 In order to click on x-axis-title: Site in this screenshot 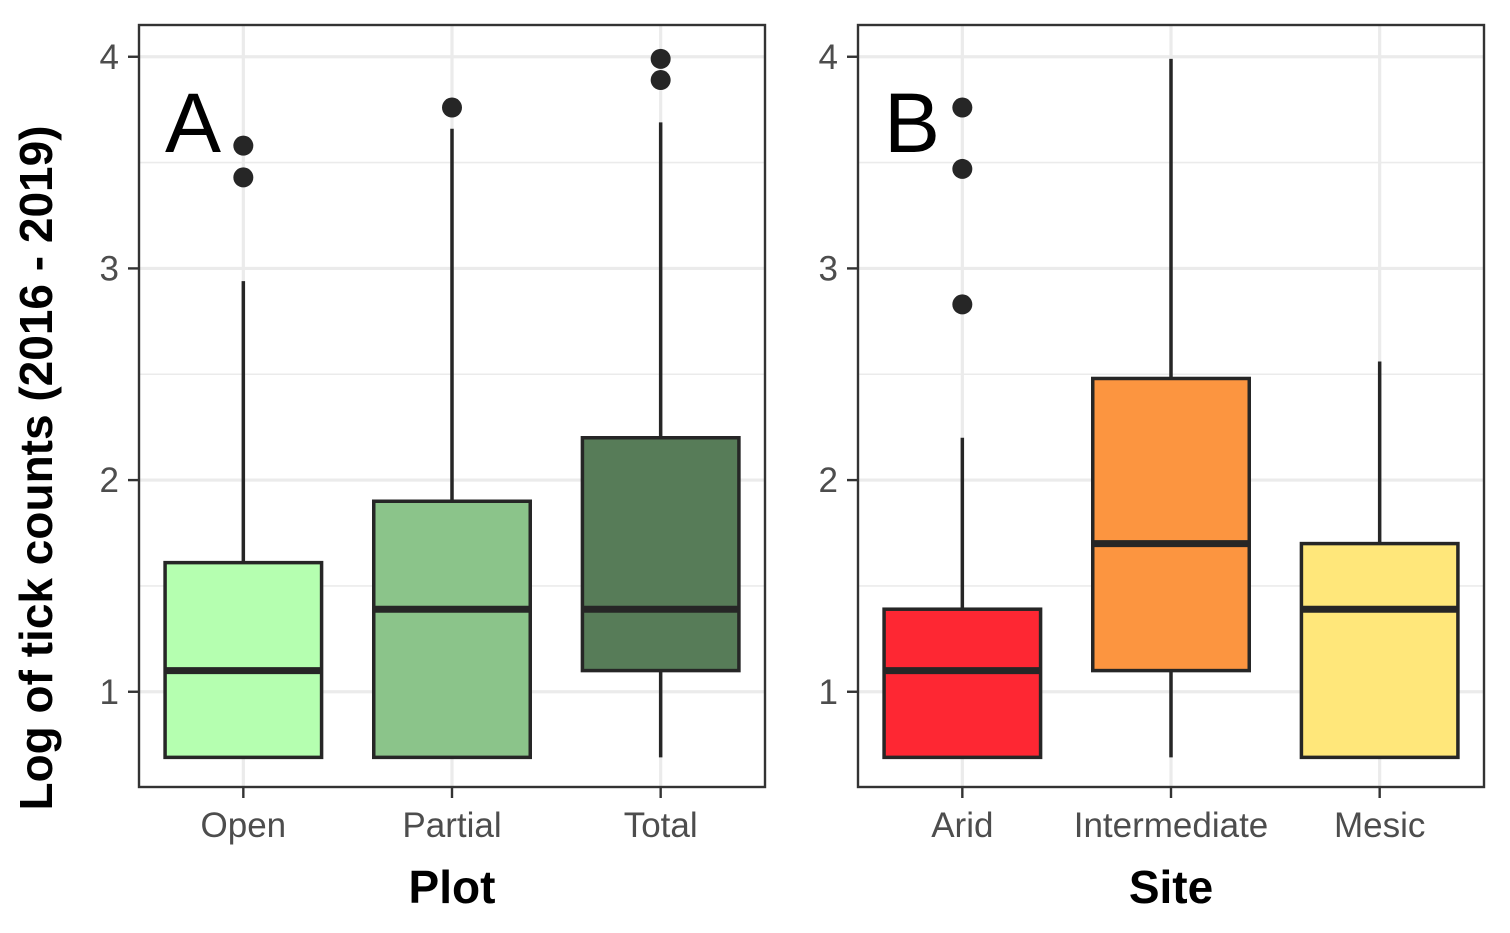, I will do `click(1171, 887)`.